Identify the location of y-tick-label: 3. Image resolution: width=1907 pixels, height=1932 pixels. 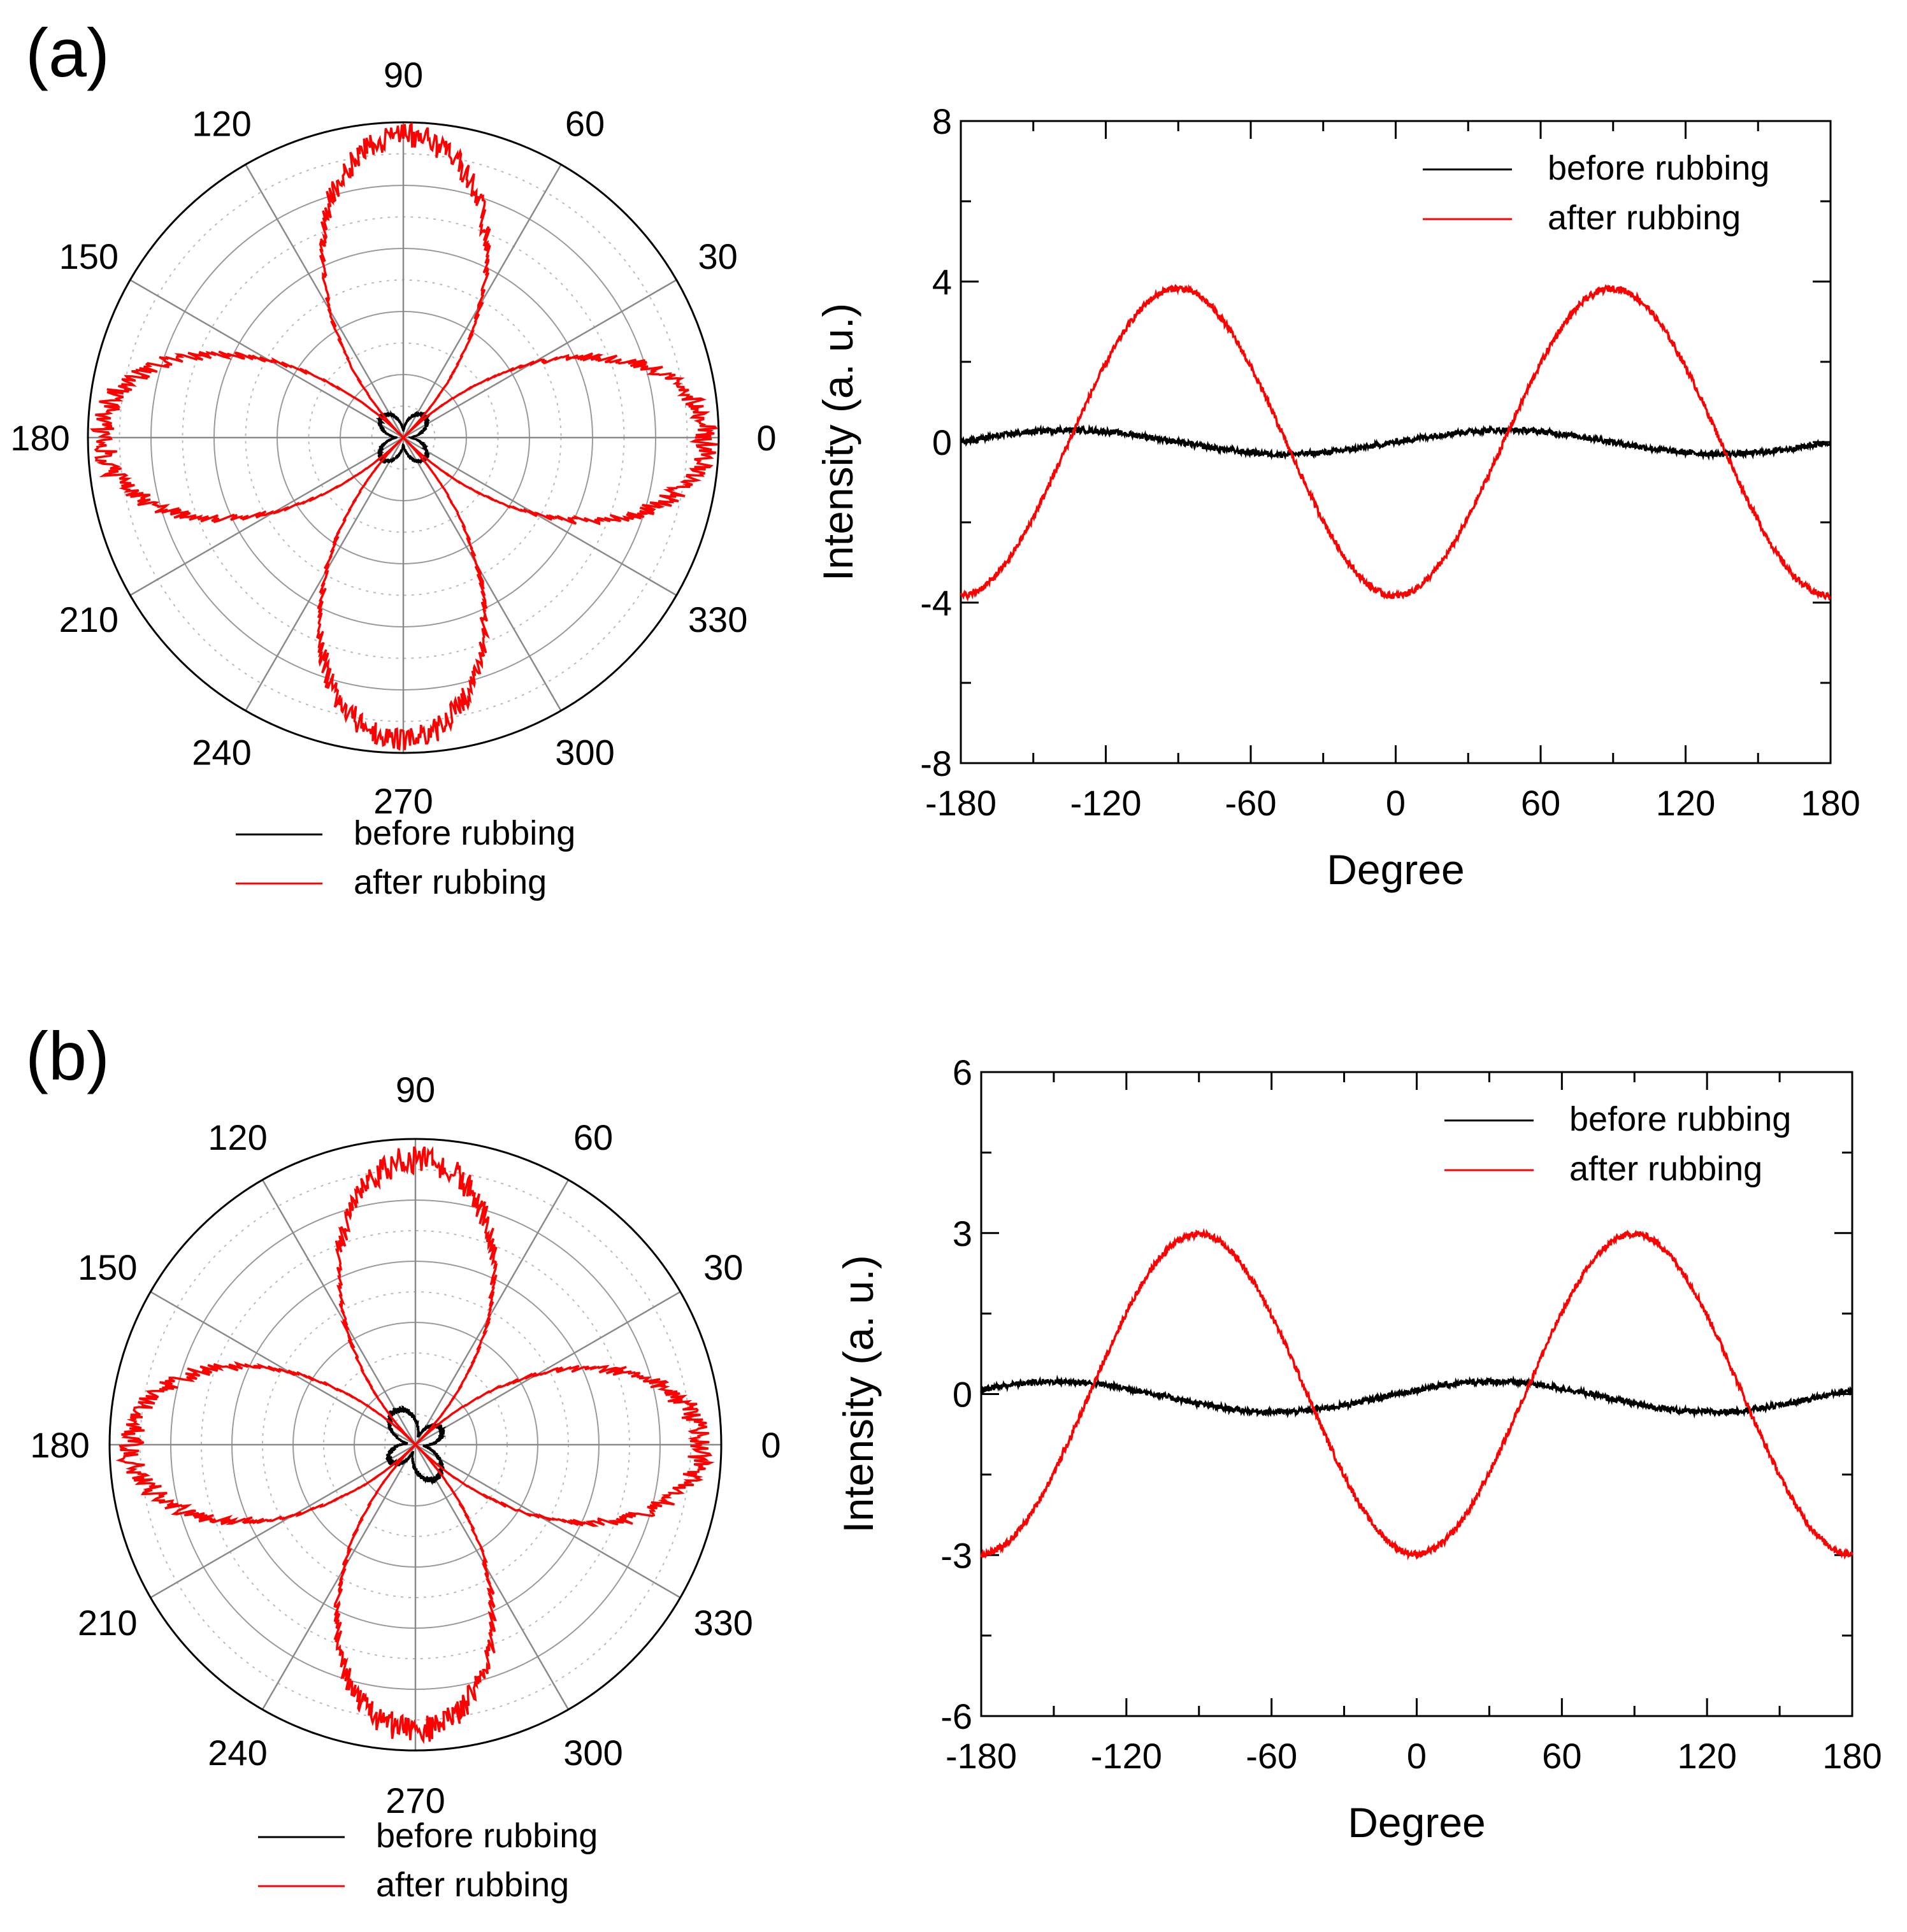
(962, 1233).